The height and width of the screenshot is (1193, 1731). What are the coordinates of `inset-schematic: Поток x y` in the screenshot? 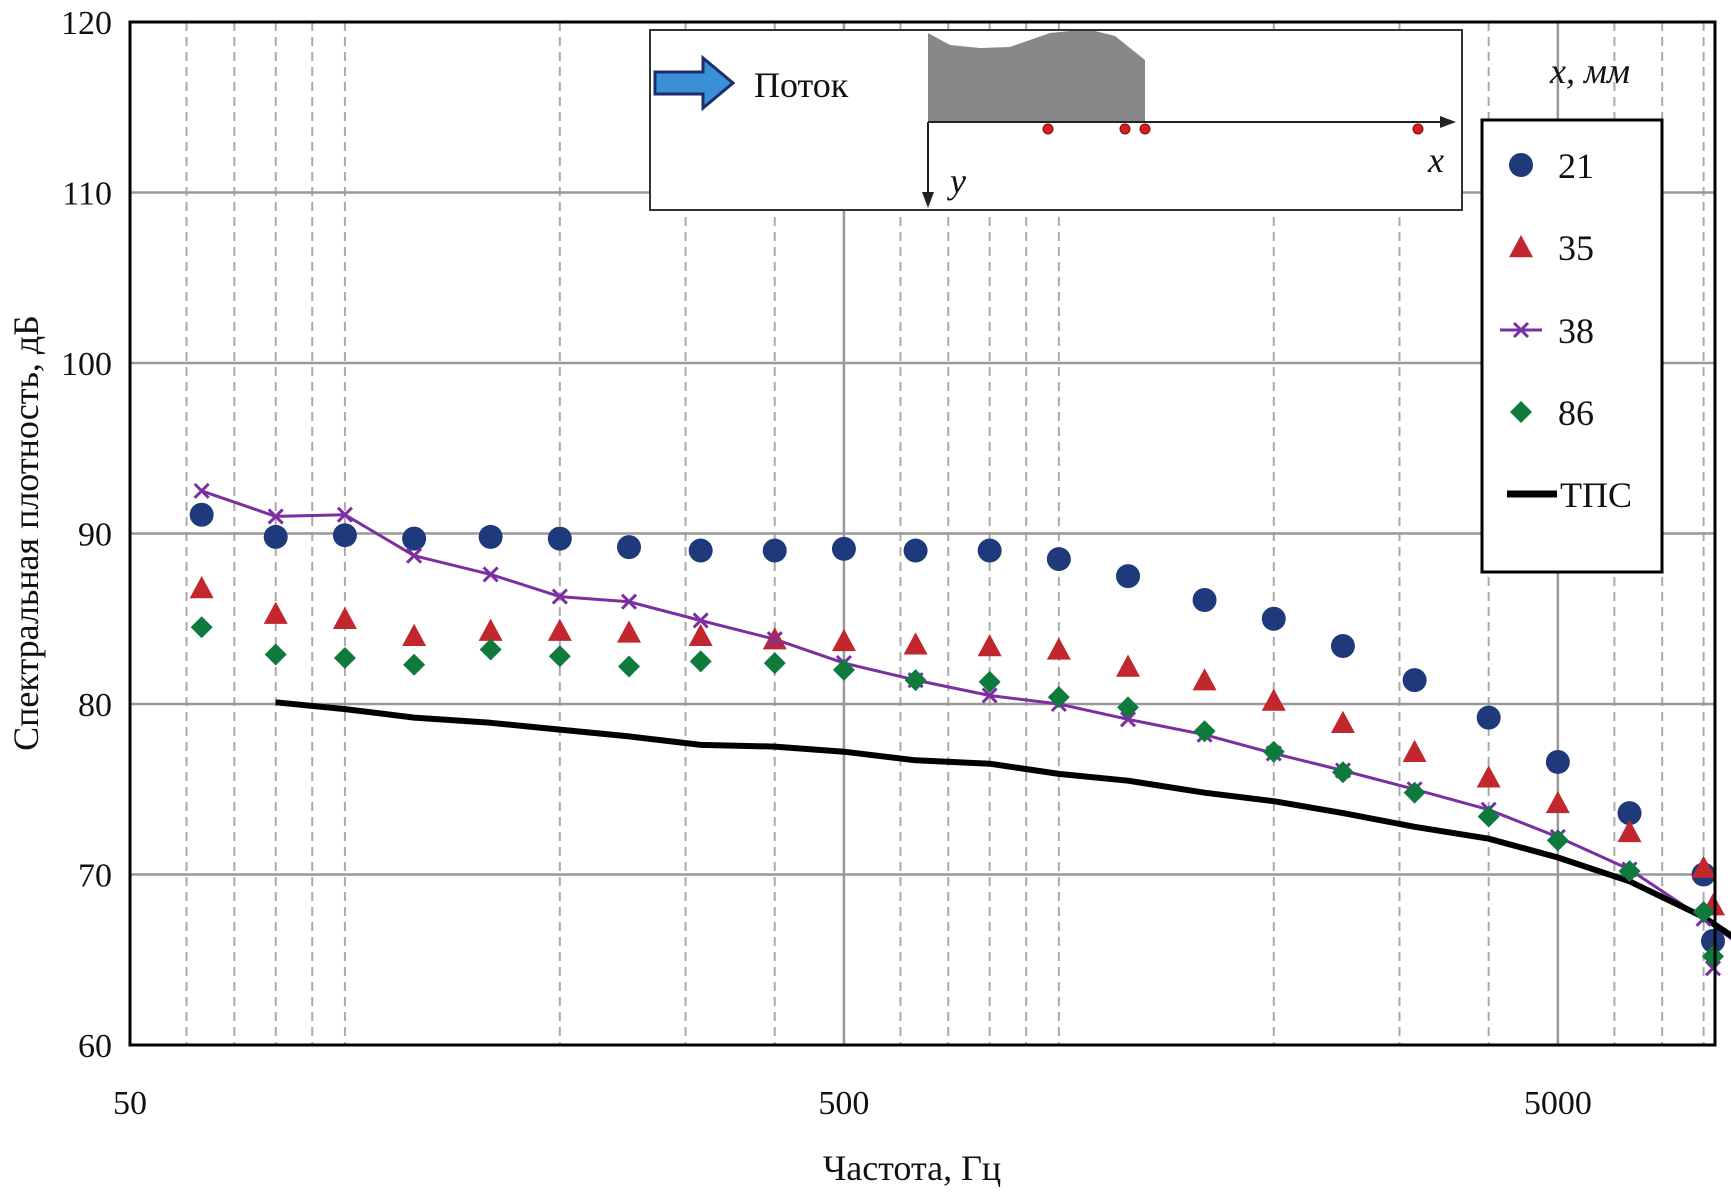 It's located at (1056, 120).